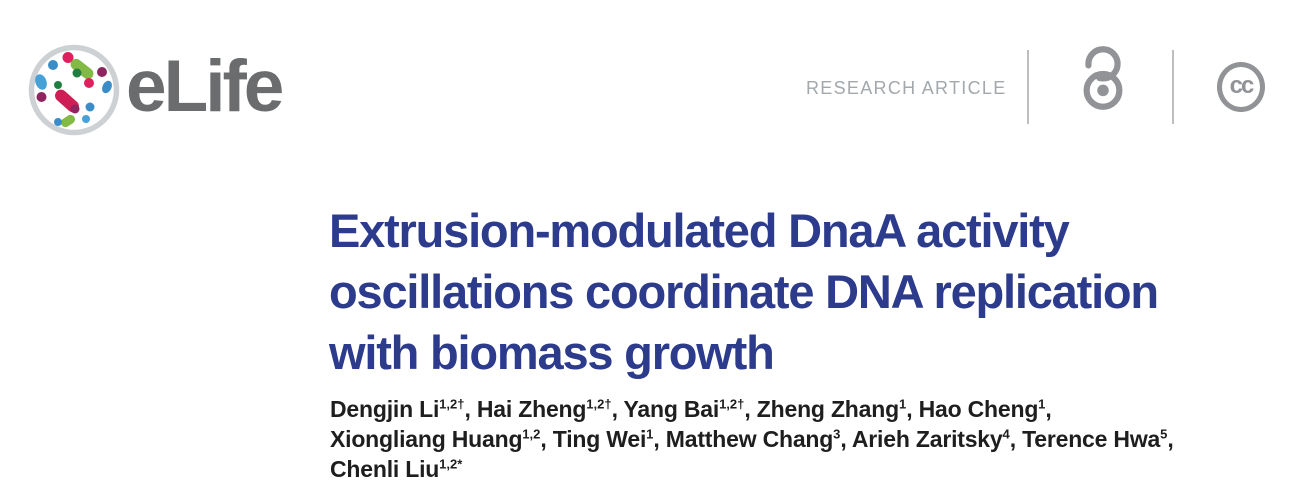  Describe the element at coordinates (205, 86) in the screenshot. I see `elife-wordmark: eLife` at that location.